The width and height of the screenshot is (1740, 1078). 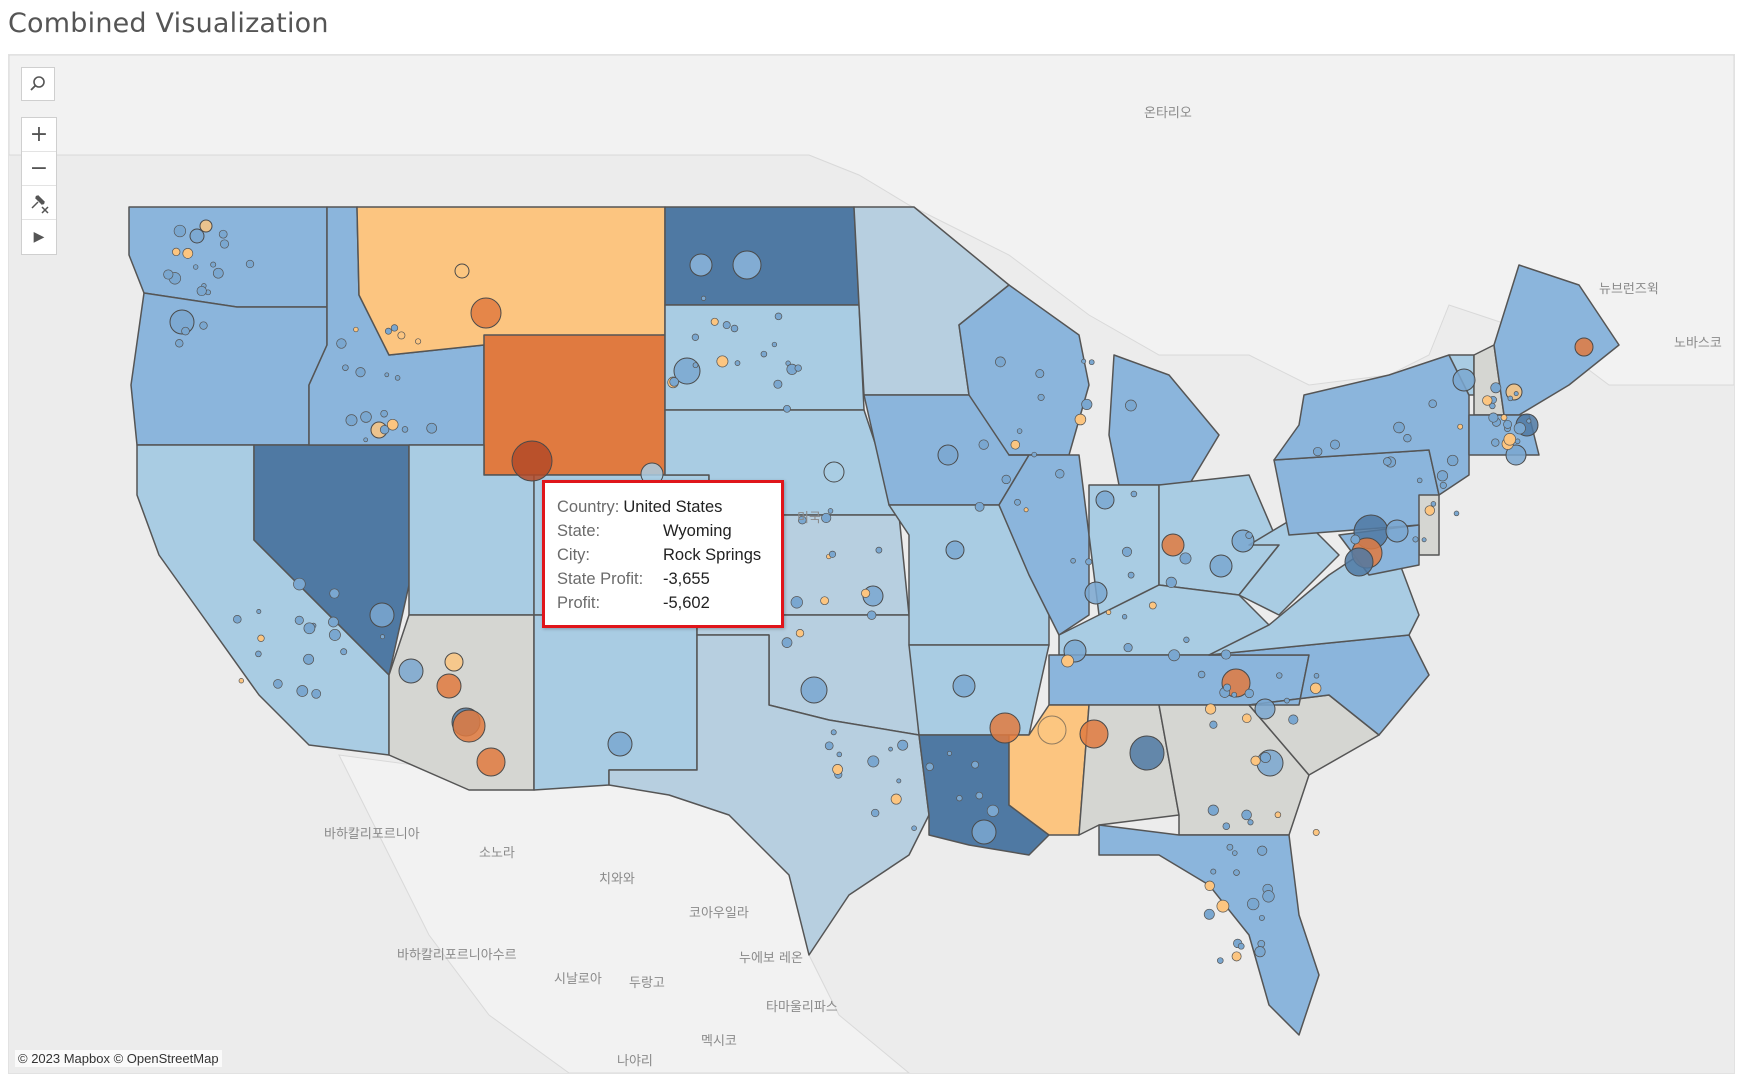 I want to click on state-florida, so click(x=1209, y=930).